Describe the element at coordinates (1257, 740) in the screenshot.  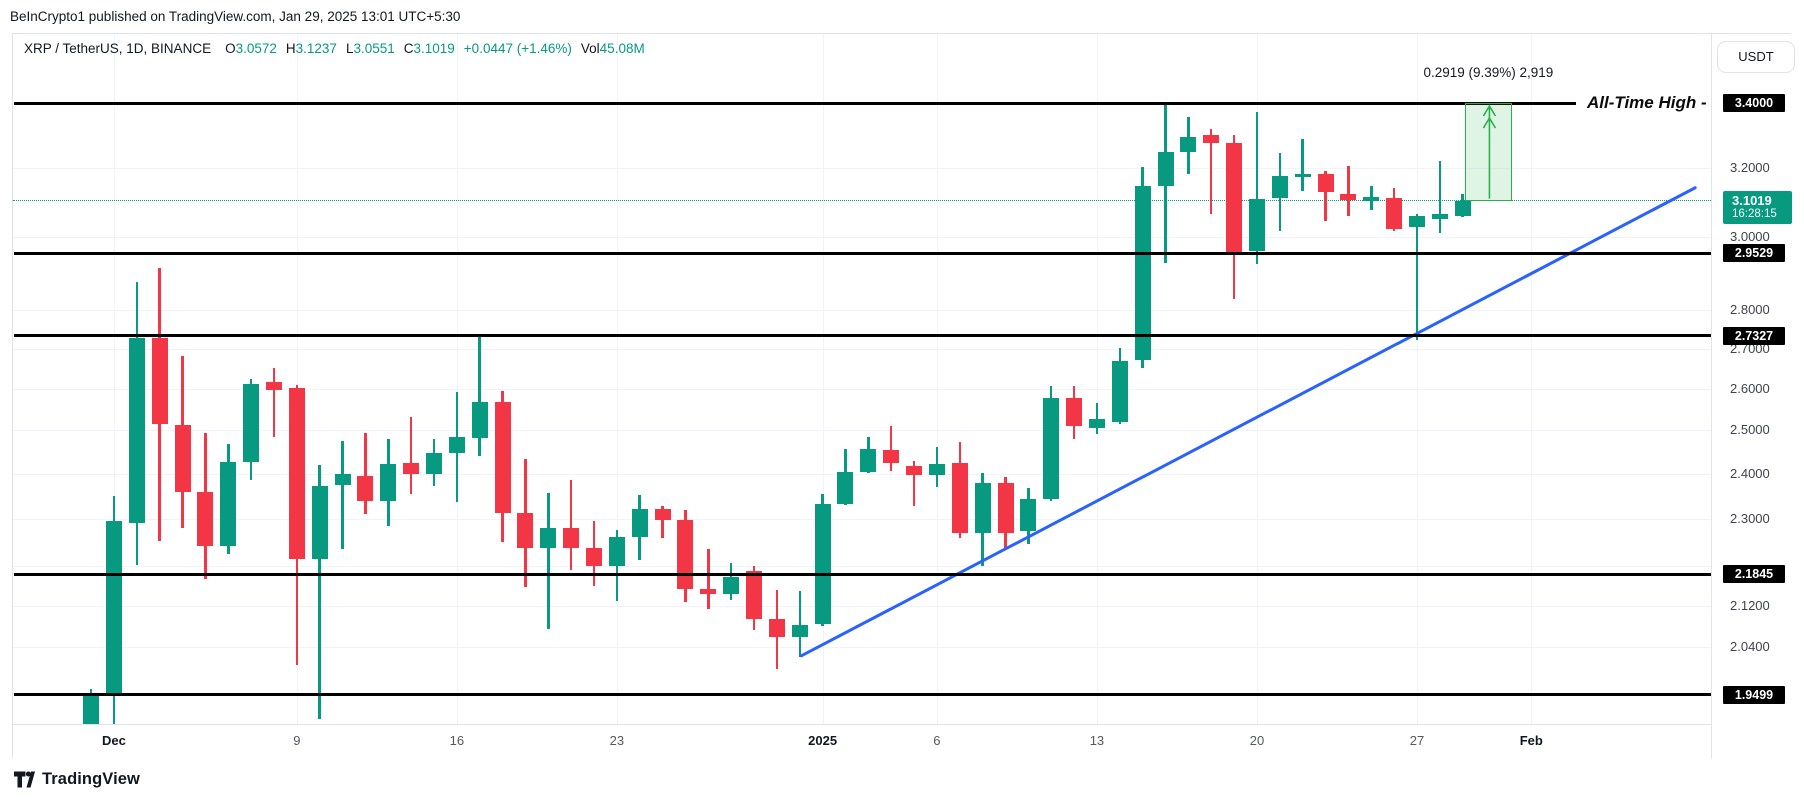
I see `time-axis-label: 20` at that location.